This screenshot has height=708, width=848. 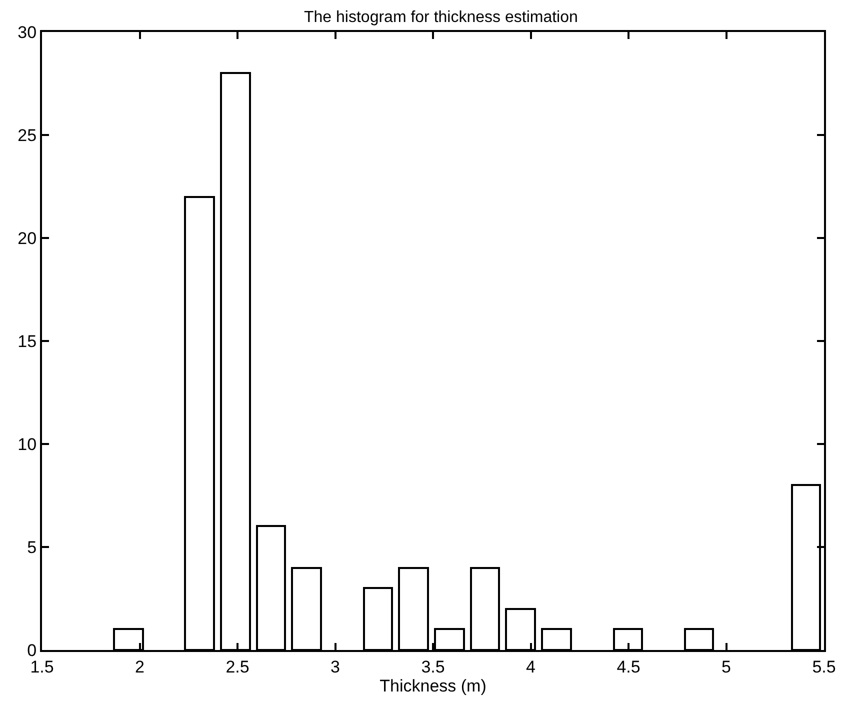 What do you see at coordinates (531, 666) in the screenshot?
I see `x-tick-label: 4` at bounding box center [531, 666].